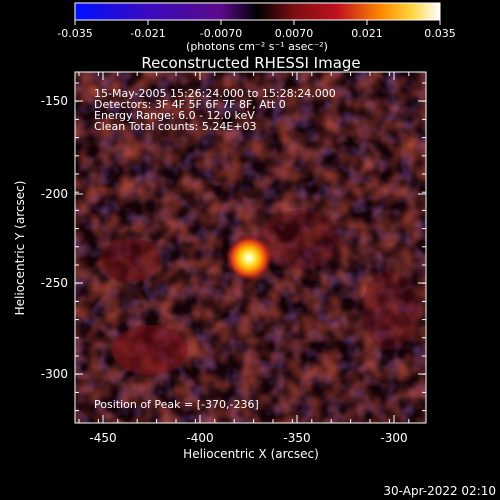 This screenshot has width=500, height=500. What do you see at coordinates (393, 438) in the screenshot?
I see `x-tick-label: -300` at bounding box center [393, 438].